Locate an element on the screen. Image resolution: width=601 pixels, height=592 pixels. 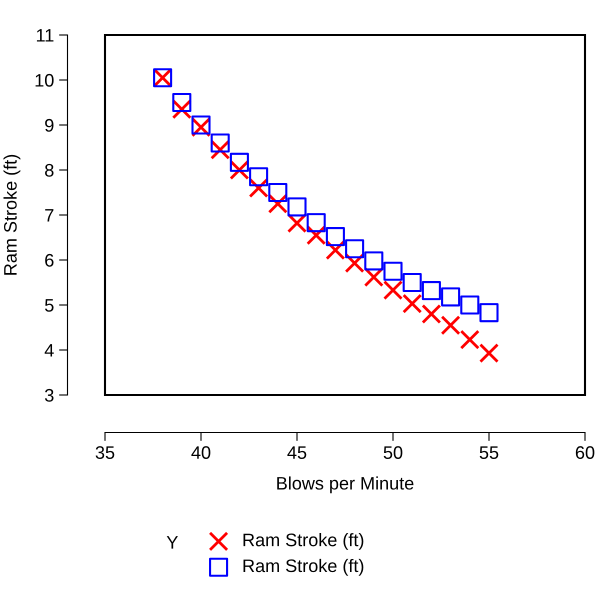
y-tick-label: 3 is located at coordinates (49, 395).